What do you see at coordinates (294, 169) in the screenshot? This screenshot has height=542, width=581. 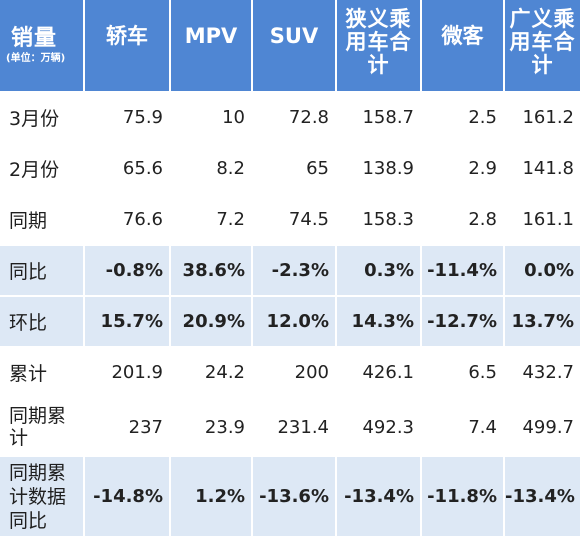 I see `table-cell: 65` at bounding box center [294, 169].